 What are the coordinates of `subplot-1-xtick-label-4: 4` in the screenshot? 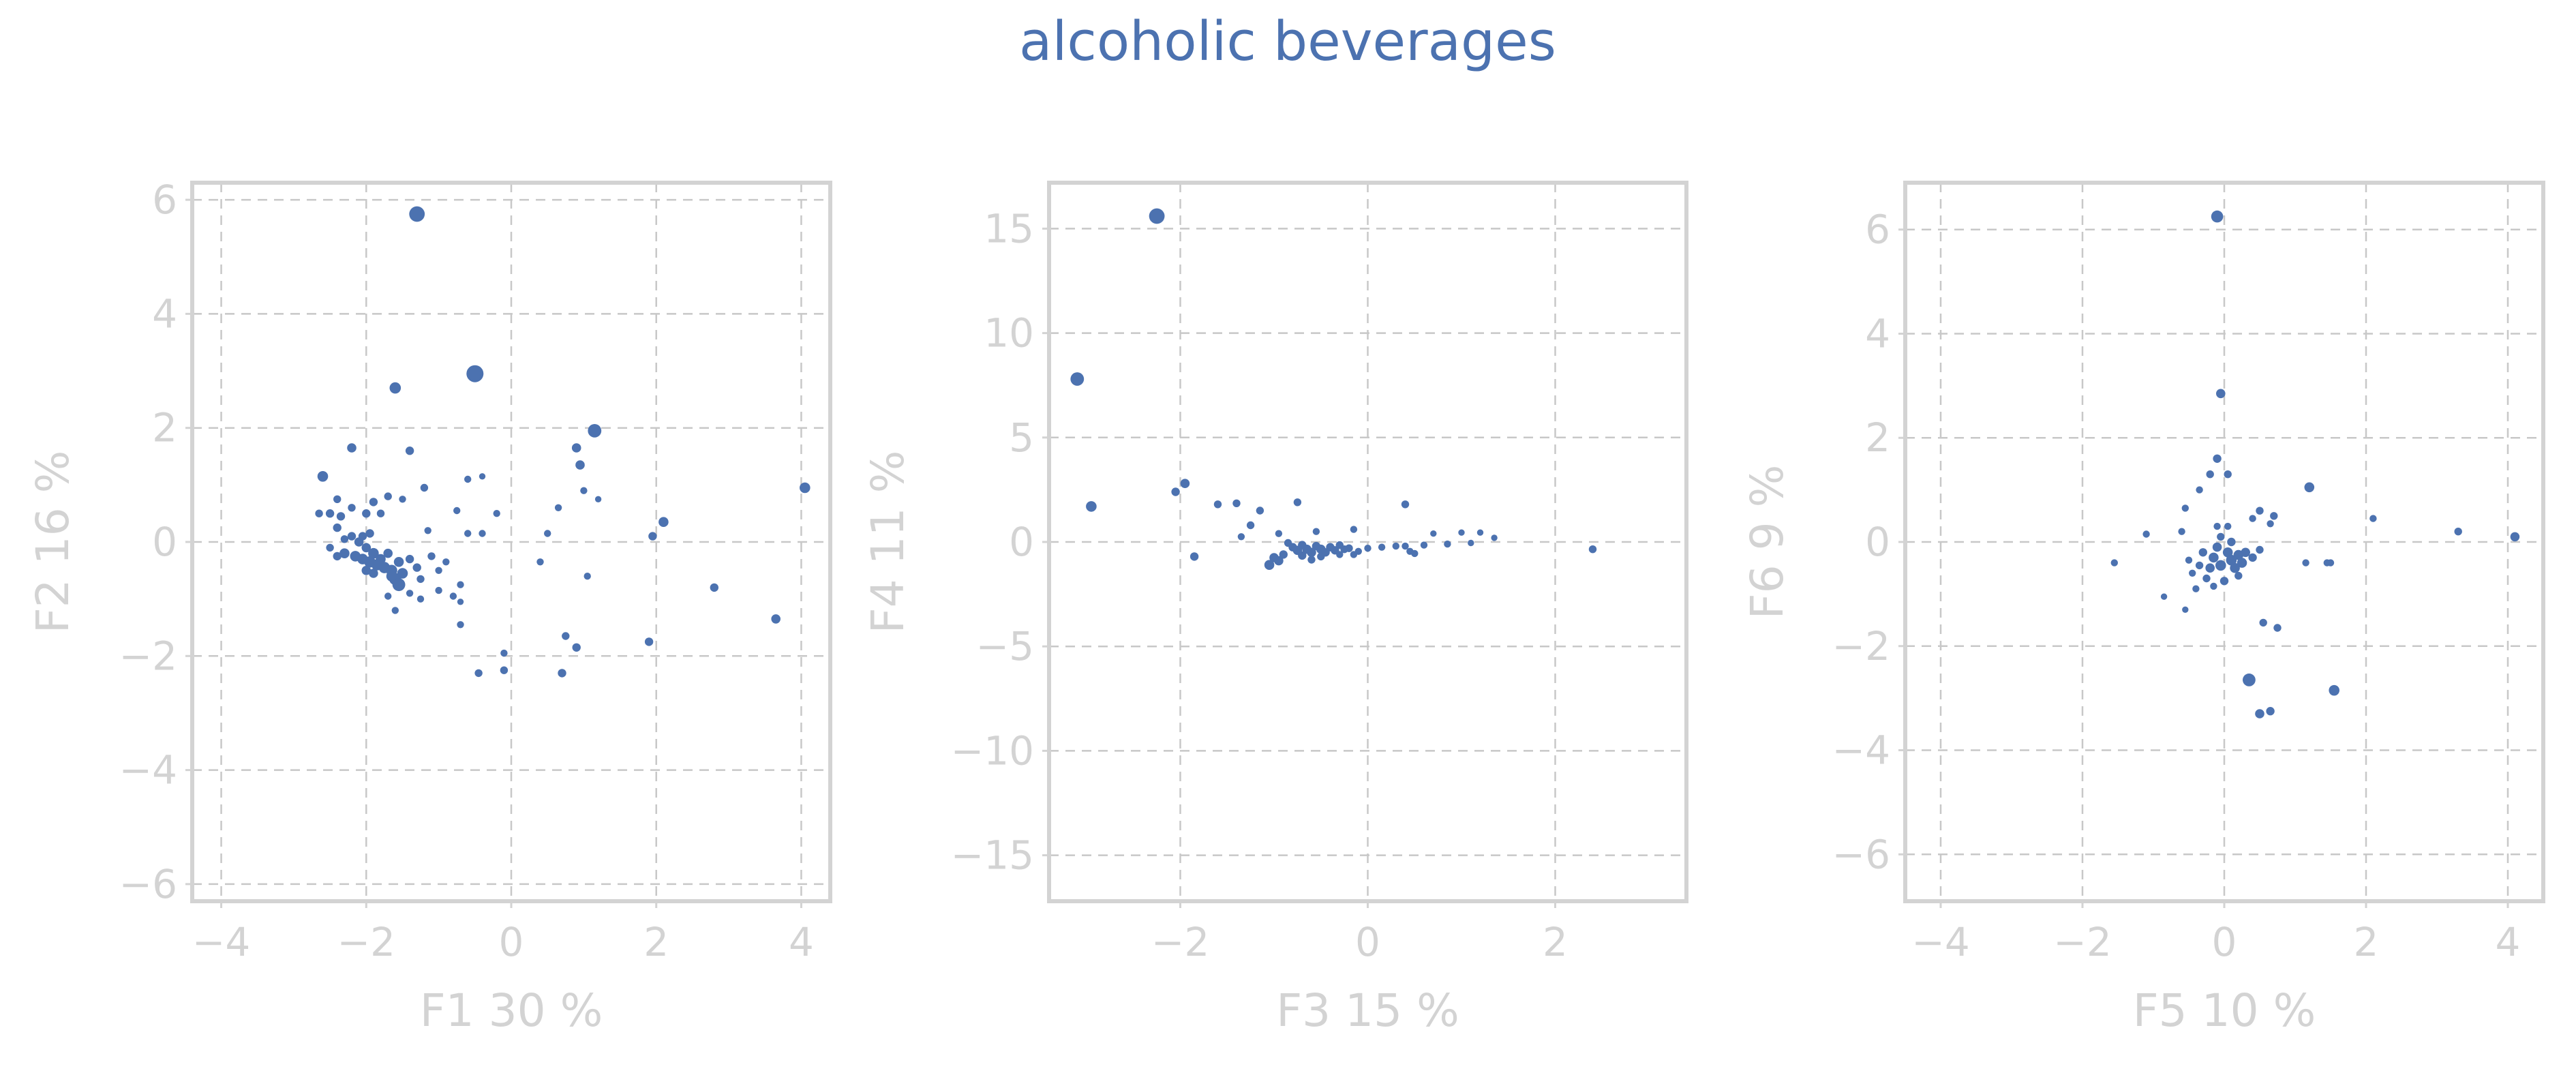 It's located at (801, 942).